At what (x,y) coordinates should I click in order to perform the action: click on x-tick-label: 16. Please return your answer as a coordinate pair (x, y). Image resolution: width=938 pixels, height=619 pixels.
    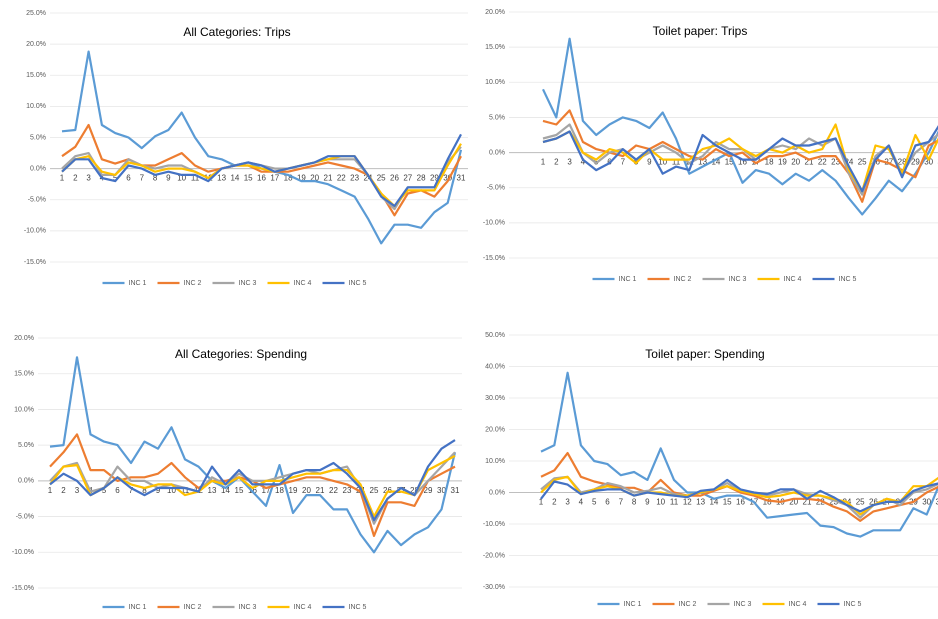
    Looking at the image, I should click on (742, 162).